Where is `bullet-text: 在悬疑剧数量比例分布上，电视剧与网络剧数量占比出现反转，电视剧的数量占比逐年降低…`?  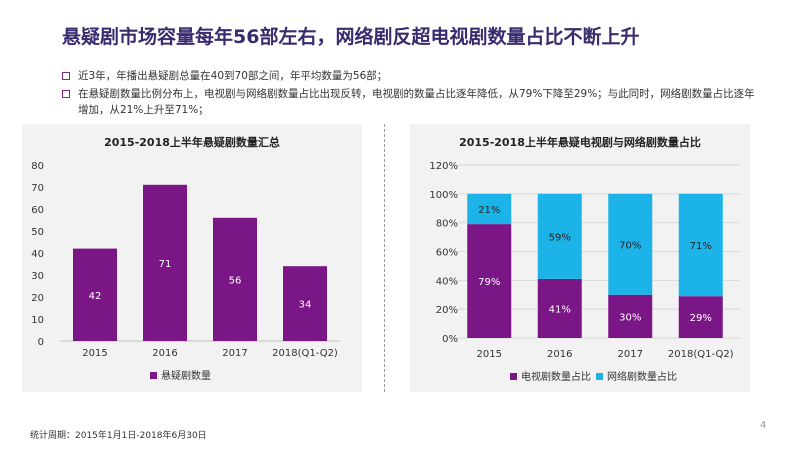 bullet-text: 在悬疑剧数量比例分布上，电视剧与网络剧数量占比出现反转，电视剧的数量占比逐年降低… is located at coordinates (416, 102).